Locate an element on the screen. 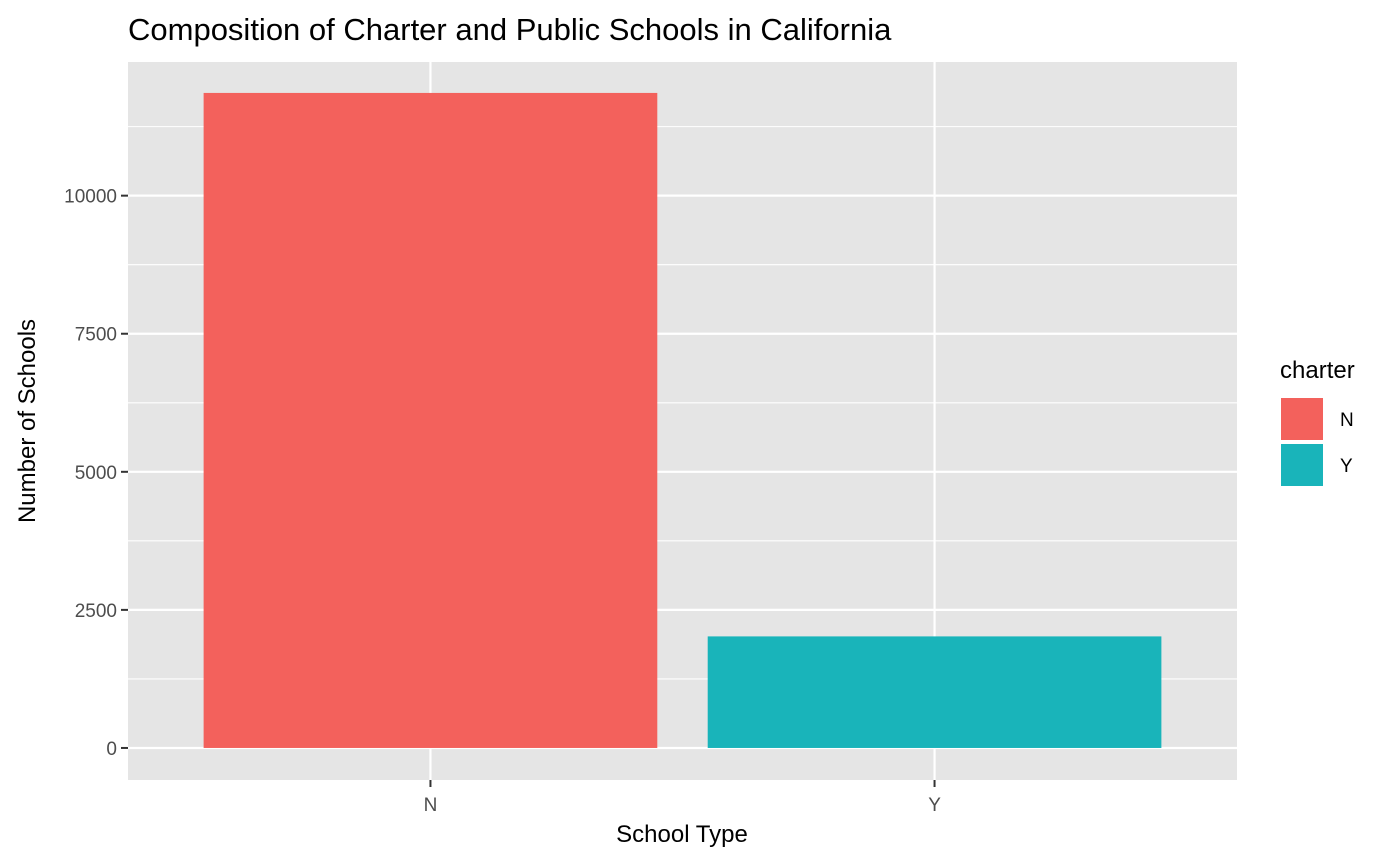  y-tick-label: 2500 is located at coordinates (96, 611).